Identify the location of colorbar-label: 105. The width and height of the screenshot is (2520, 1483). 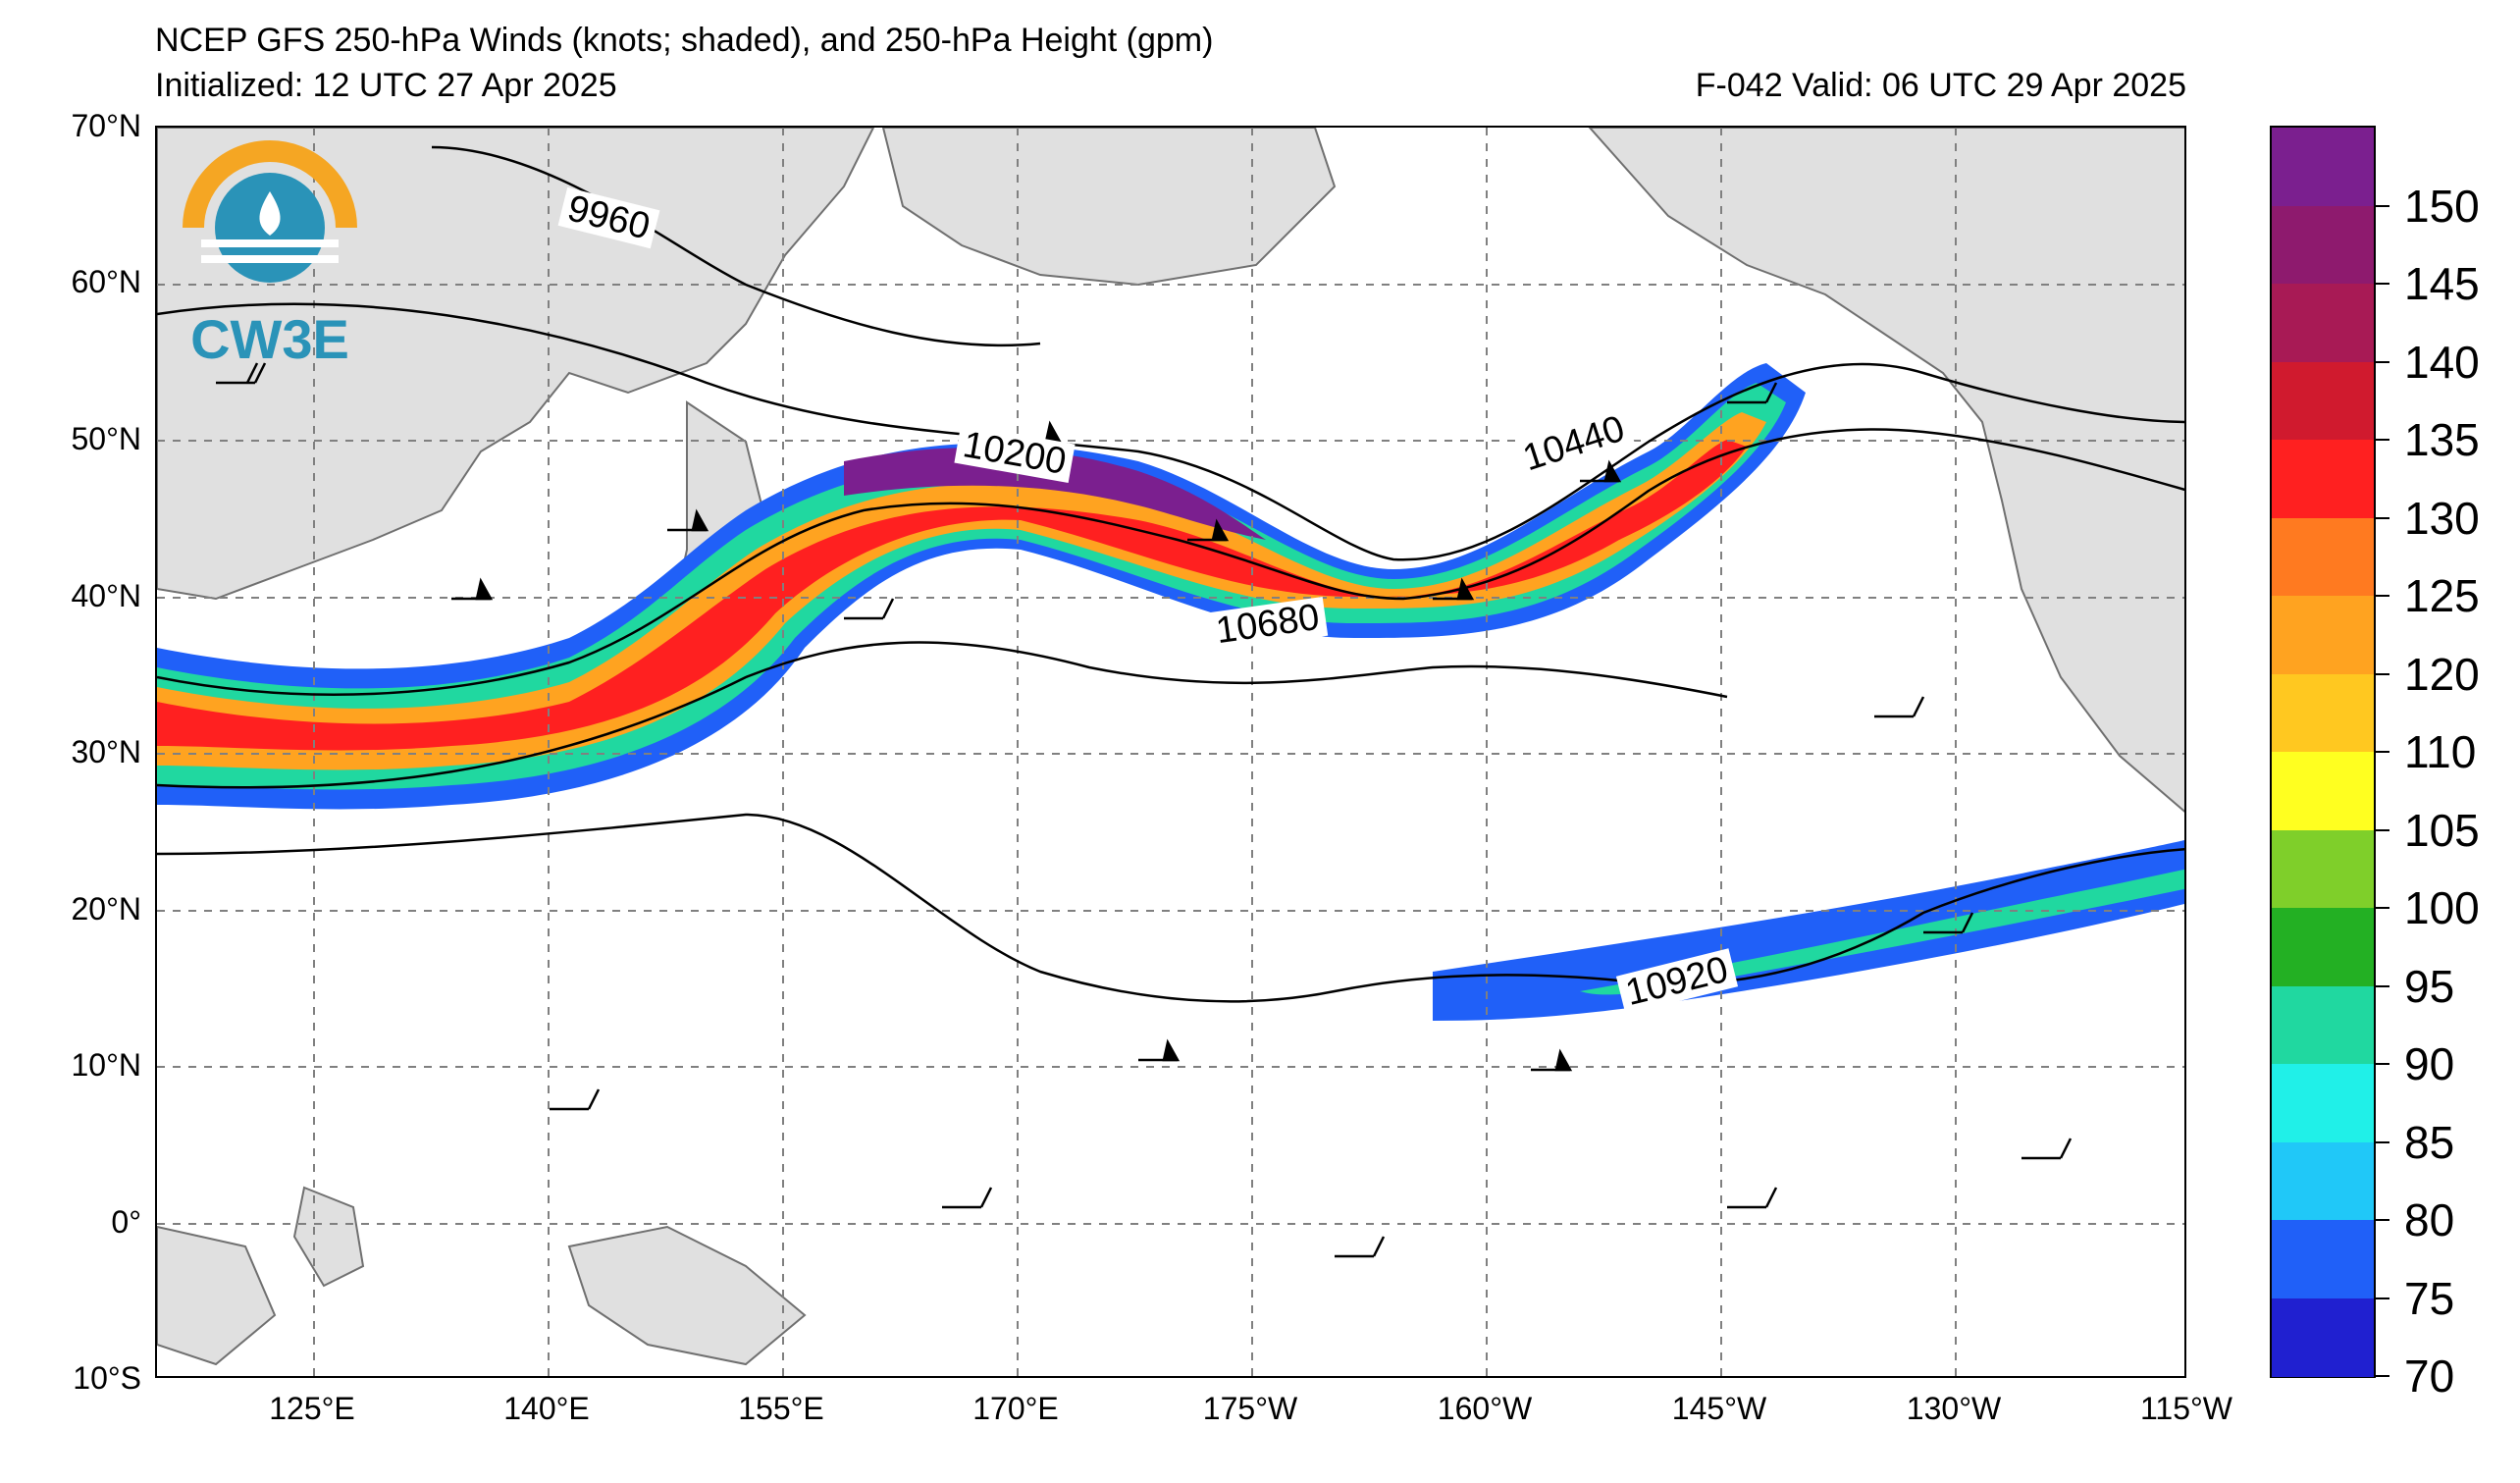
(2442, 830).